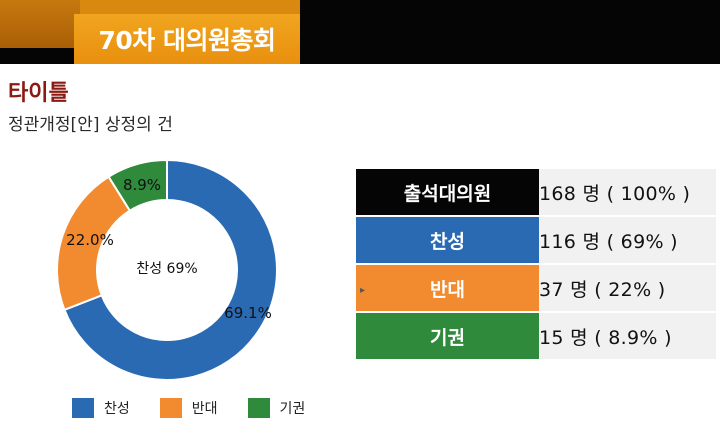 The height and width of the screenshot is (433, 720). I want to click on legend-label-abstain: 기권, so click(292, 409).